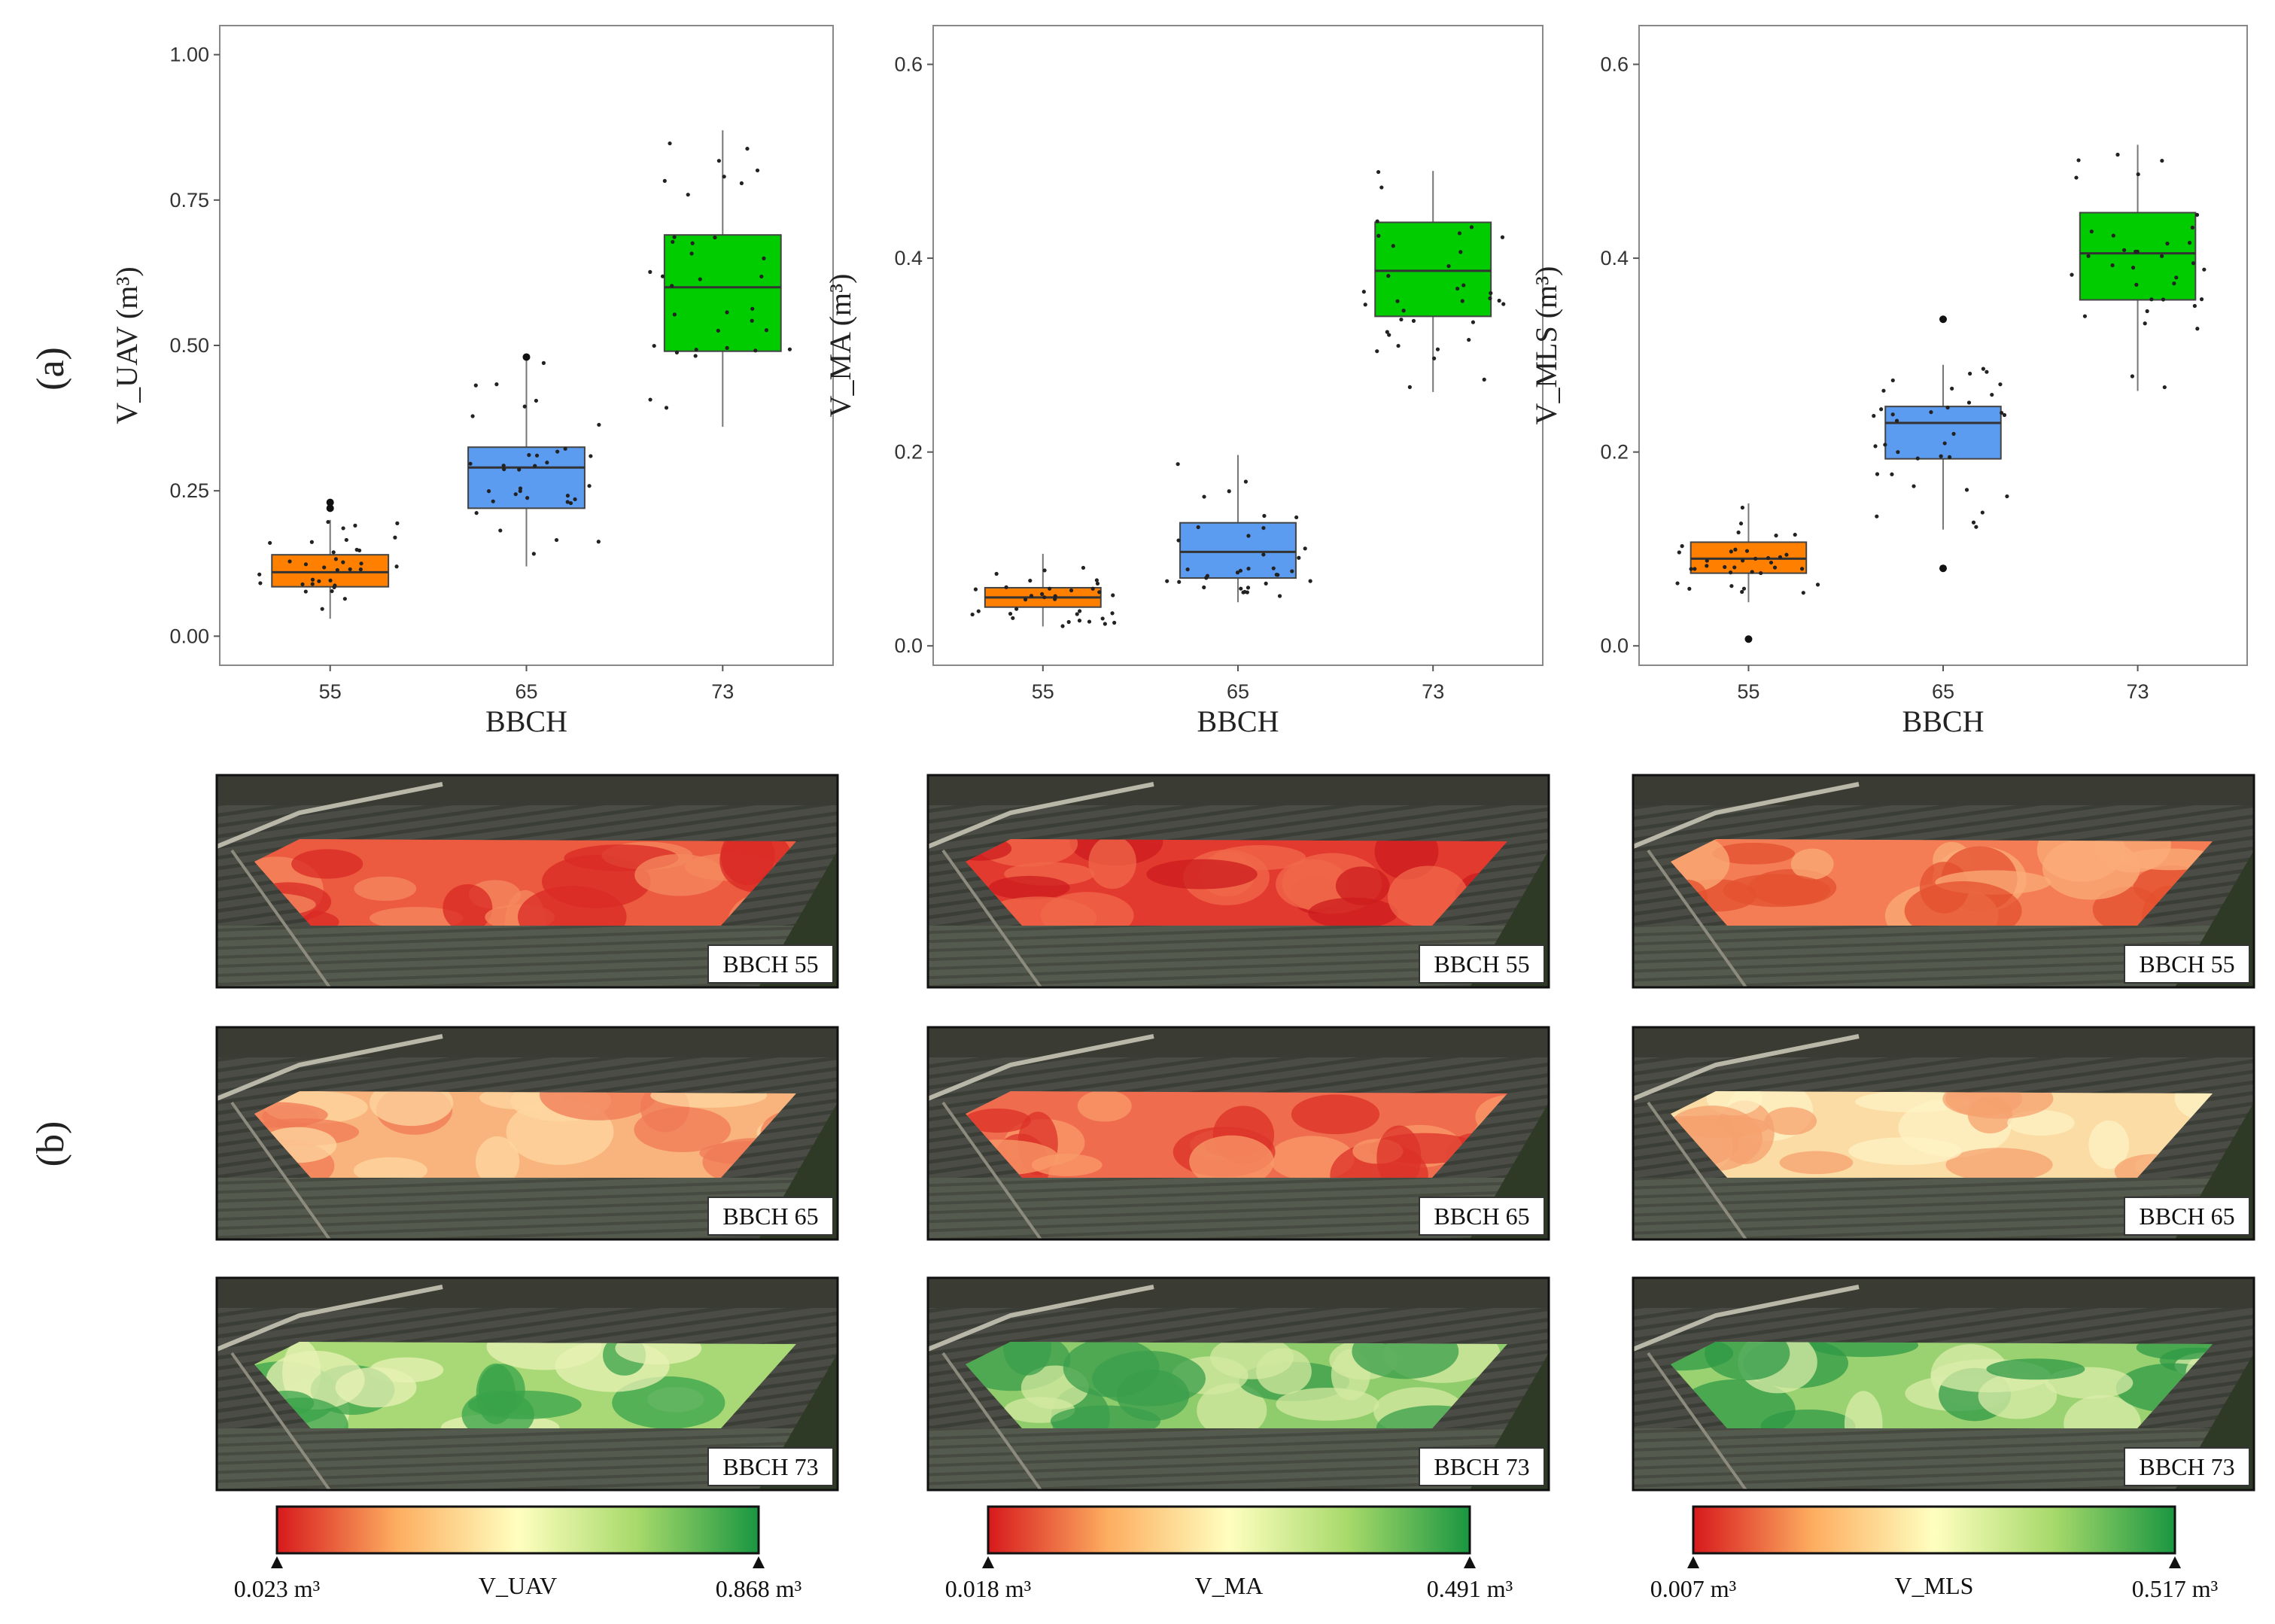  Describe the element at coordinates (2186, 1216) in the screenshot. I see `stage-label: BBCH 65` at that location.